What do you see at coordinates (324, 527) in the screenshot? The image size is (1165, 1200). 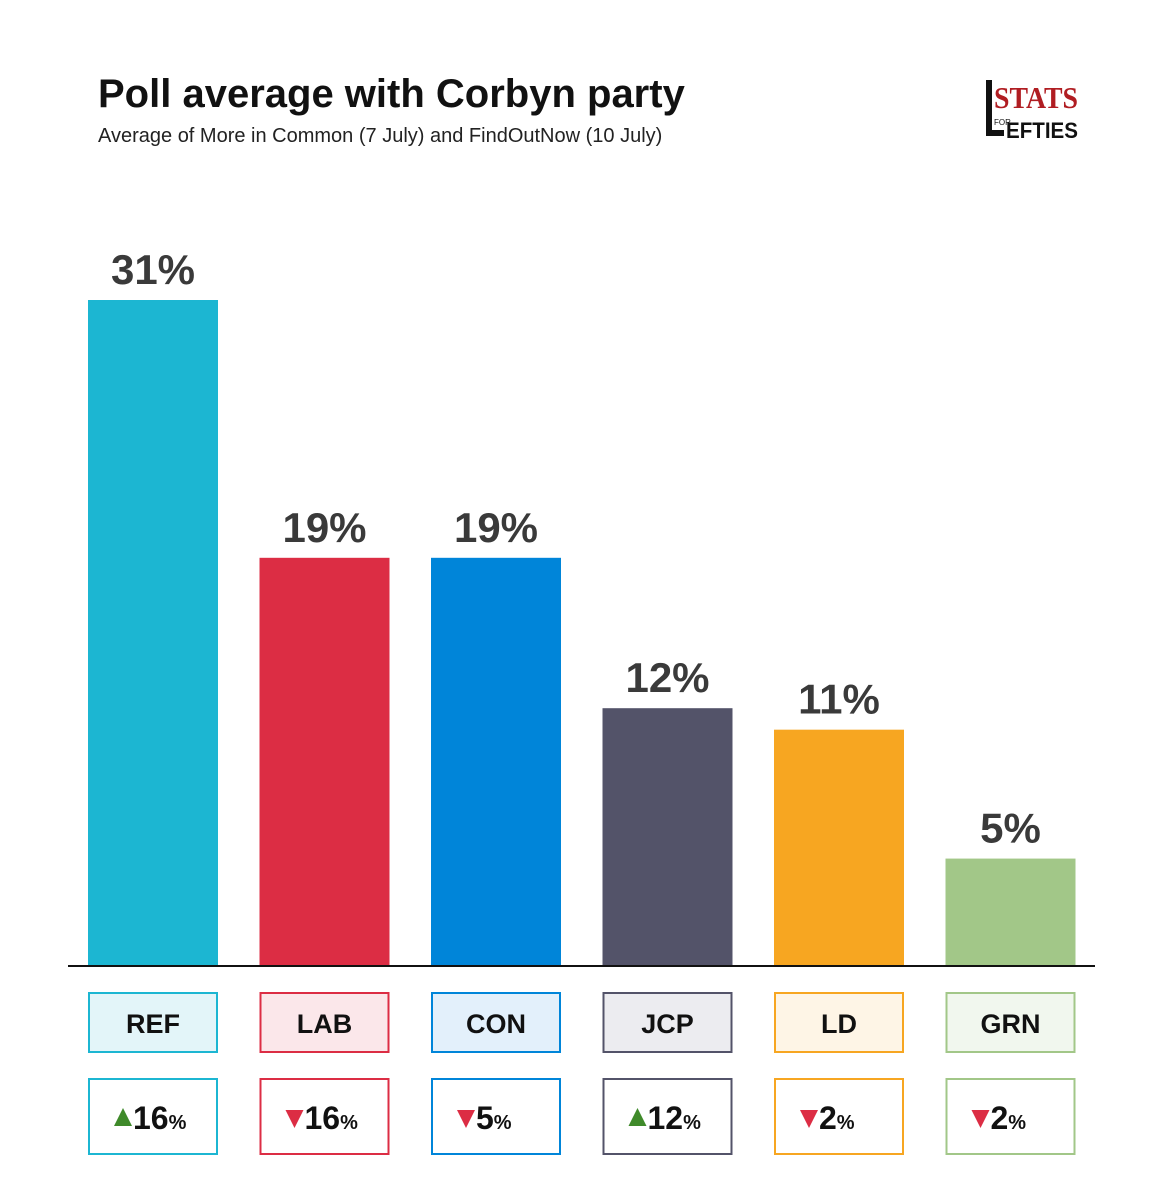 I see `value-label-lab: 19%` at bounding box center [324, 527].